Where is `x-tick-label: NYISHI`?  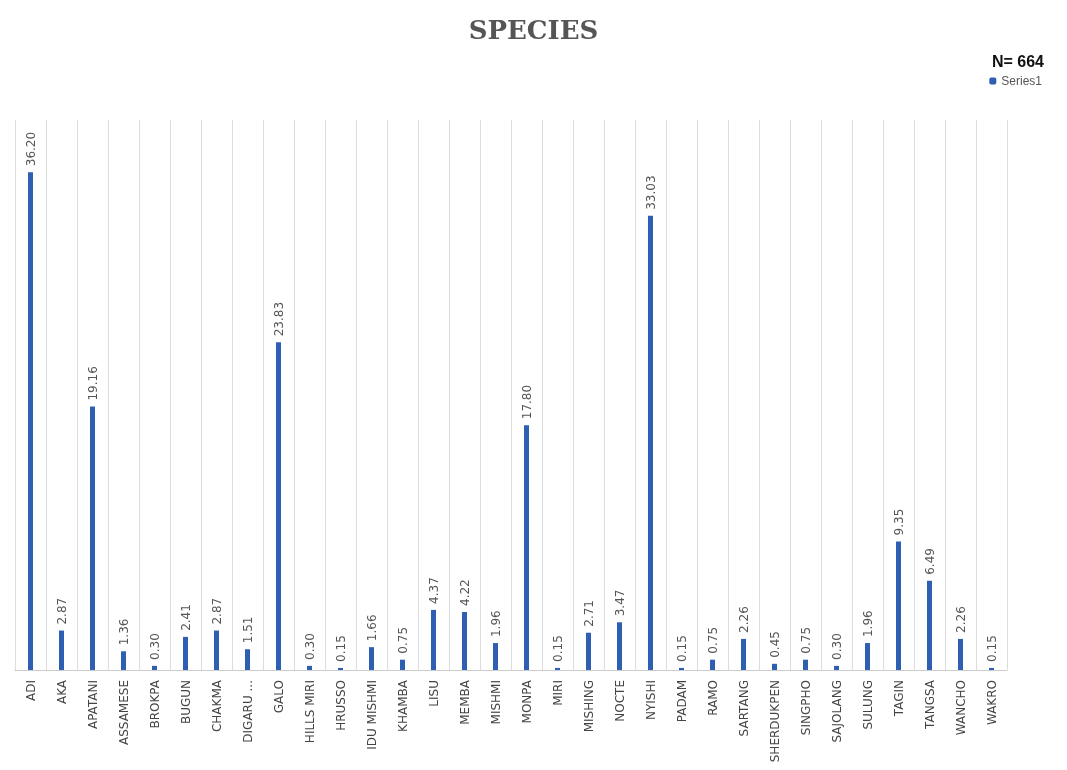 x-tick-label: NYISHI is located at coordinates (650, 700).